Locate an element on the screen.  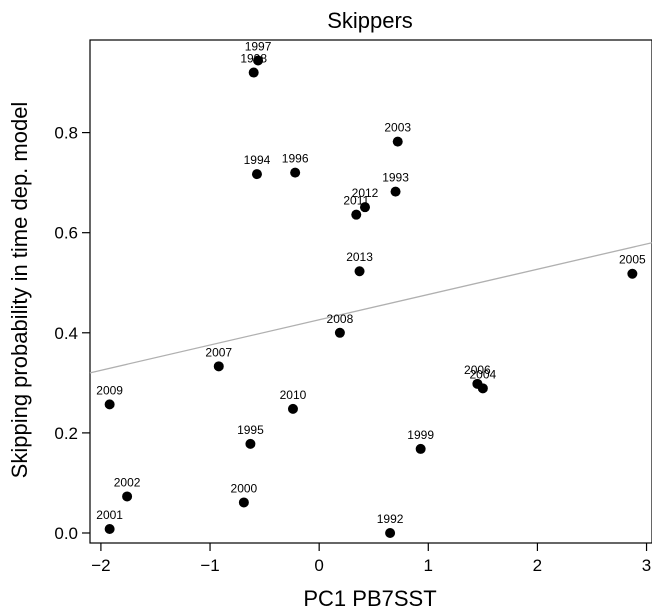
x-tick-label: −1 is located at coordinates (209, 565).